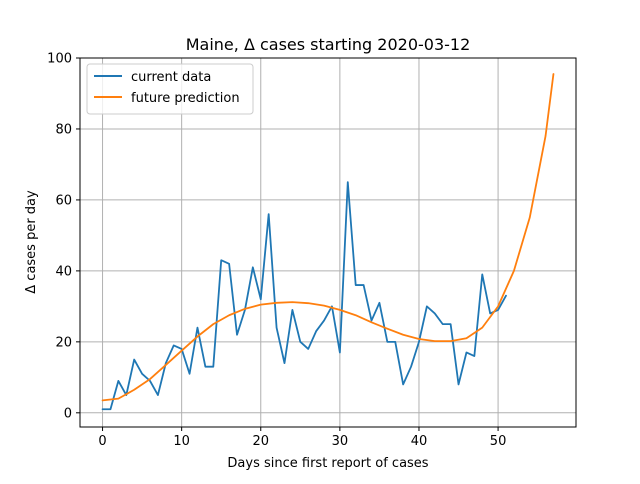 The image size is (640, 484). Describe the element at coordinates (59, 59) in the screenshot. I see `y-tick-label: 100` at that location.